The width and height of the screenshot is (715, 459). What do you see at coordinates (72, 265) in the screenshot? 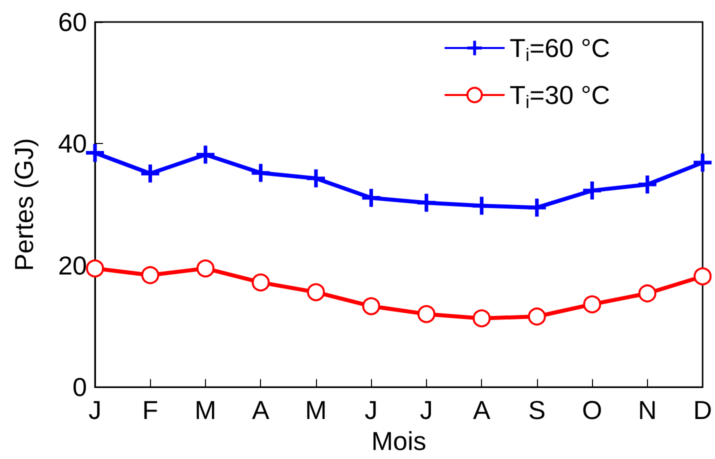
I see `y-tick-label: 20` at bounding box center [72, 265].